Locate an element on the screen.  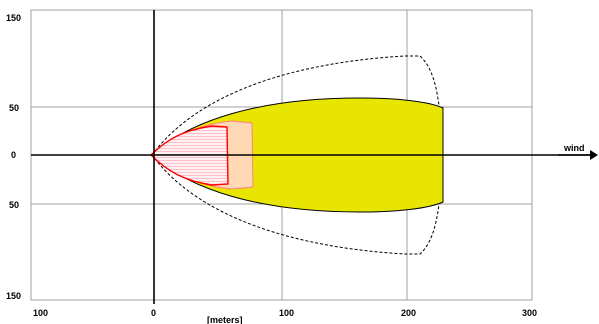
x-tick-label: 0 is located at coordinates (153, 313).